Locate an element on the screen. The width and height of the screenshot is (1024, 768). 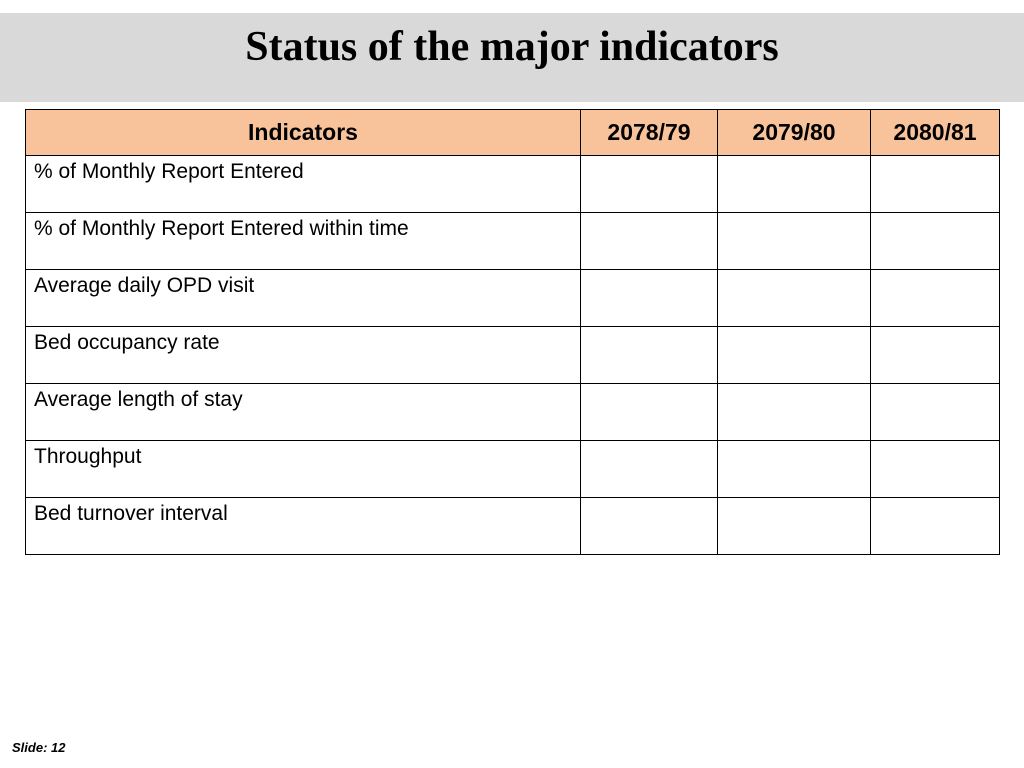
indicator-cell: Bed turnover interval is located at coordinates (303, 526).